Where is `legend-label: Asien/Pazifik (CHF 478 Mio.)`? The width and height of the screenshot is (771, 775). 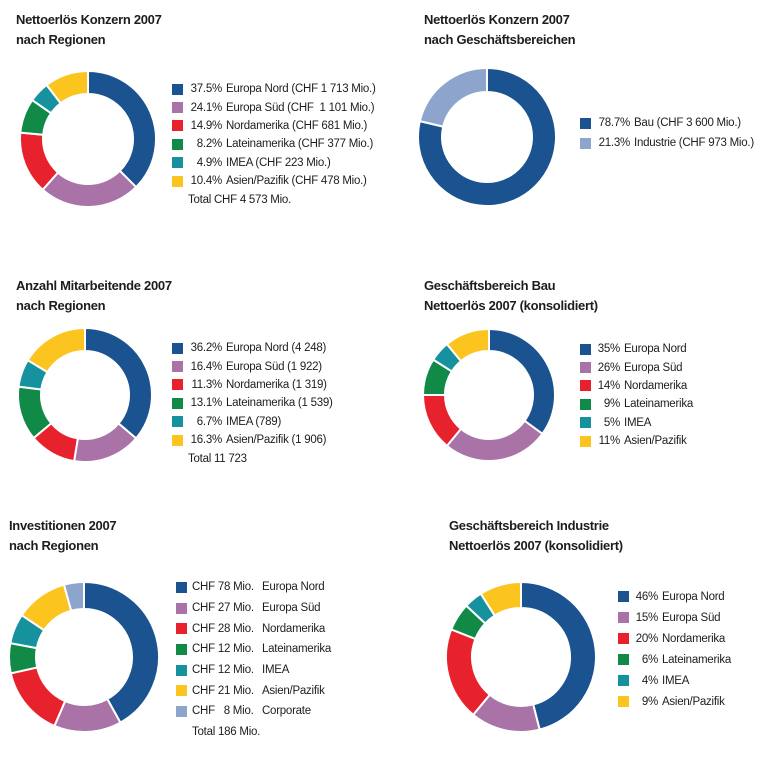
legend-label: Asien/Pazifik (CHF 478 Mio.) is located at coordinates (296, 181).